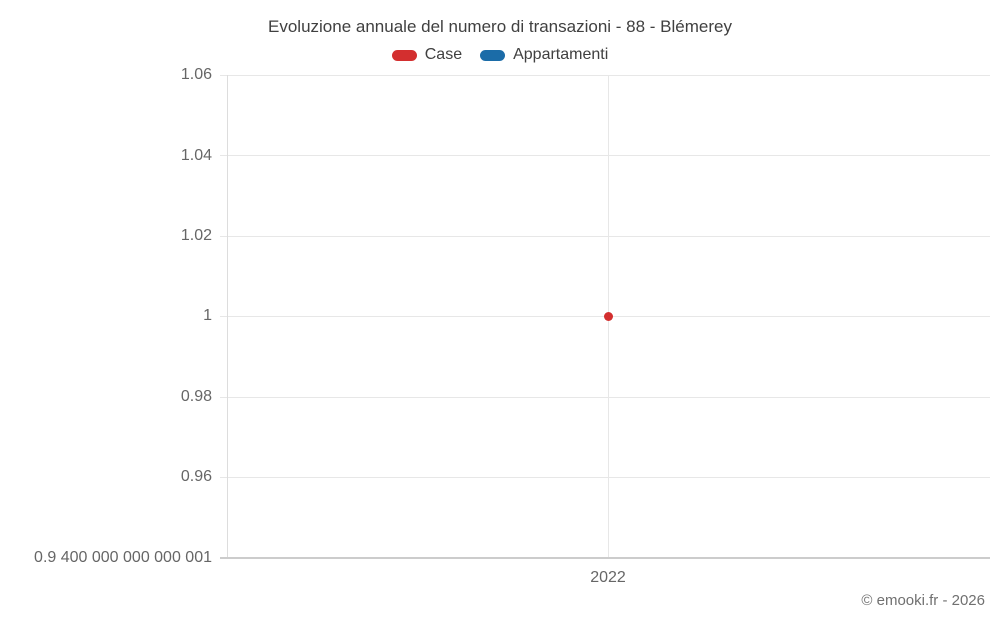  I want to click on data-point-case-2022, so click(608, 316).